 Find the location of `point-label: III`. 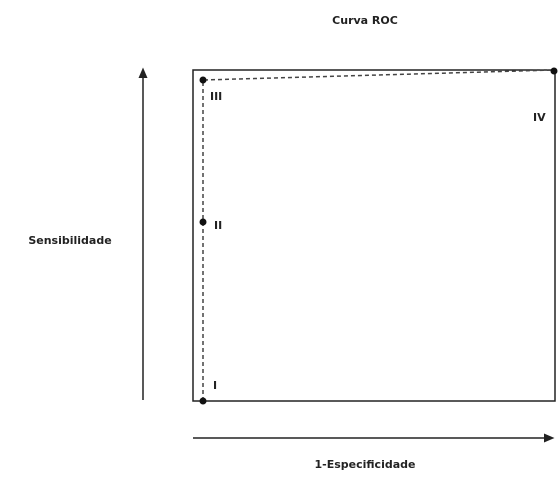

point-label: III is located at coordinates (216, 96).